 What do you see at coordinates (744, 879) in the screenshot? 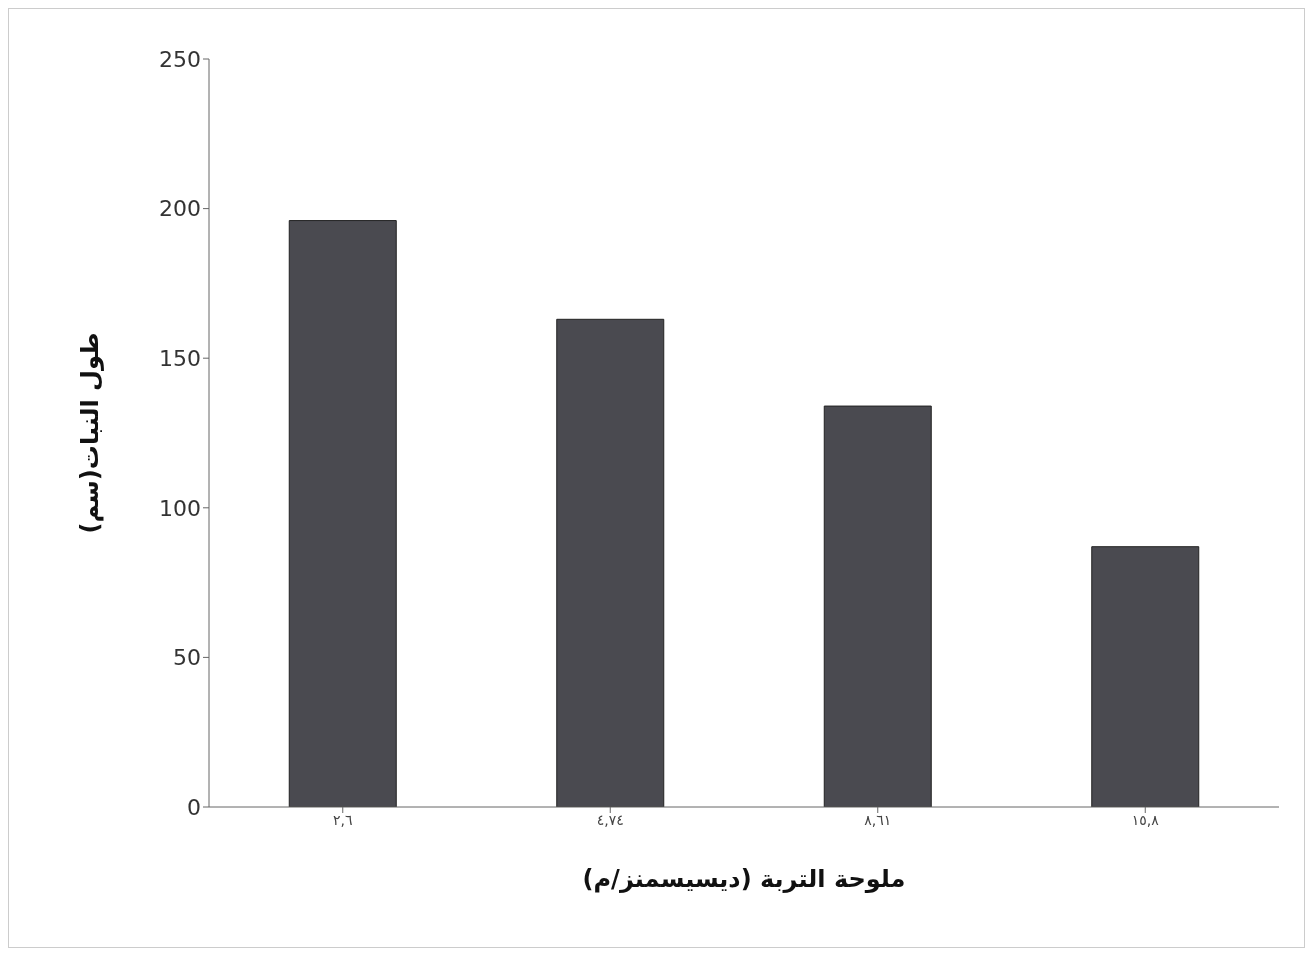
I see `x-axis-title: ملوحة التربة (ديسيسمنز/م)` at bounding box center [744, 879].